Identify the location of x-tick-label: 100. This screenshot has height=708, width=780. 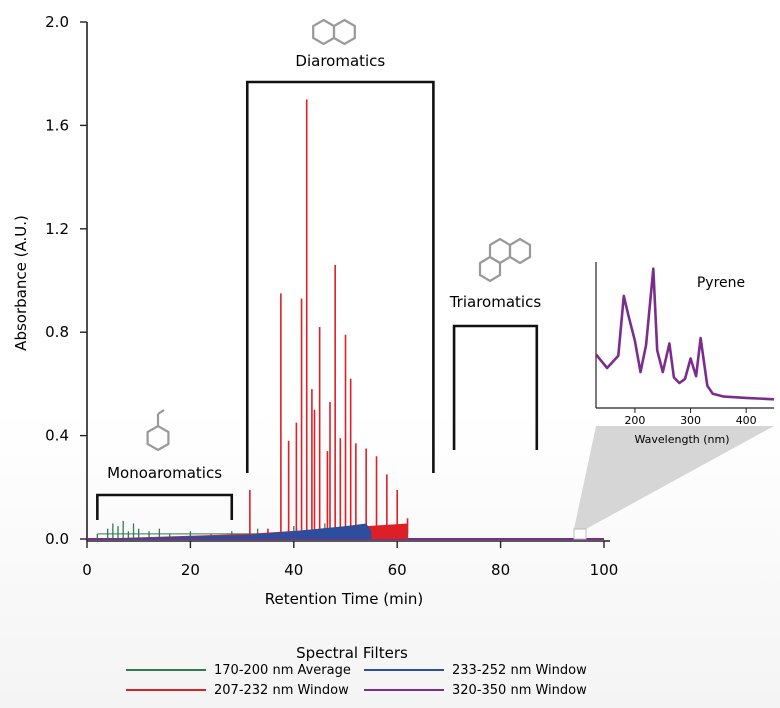
(604, 570).